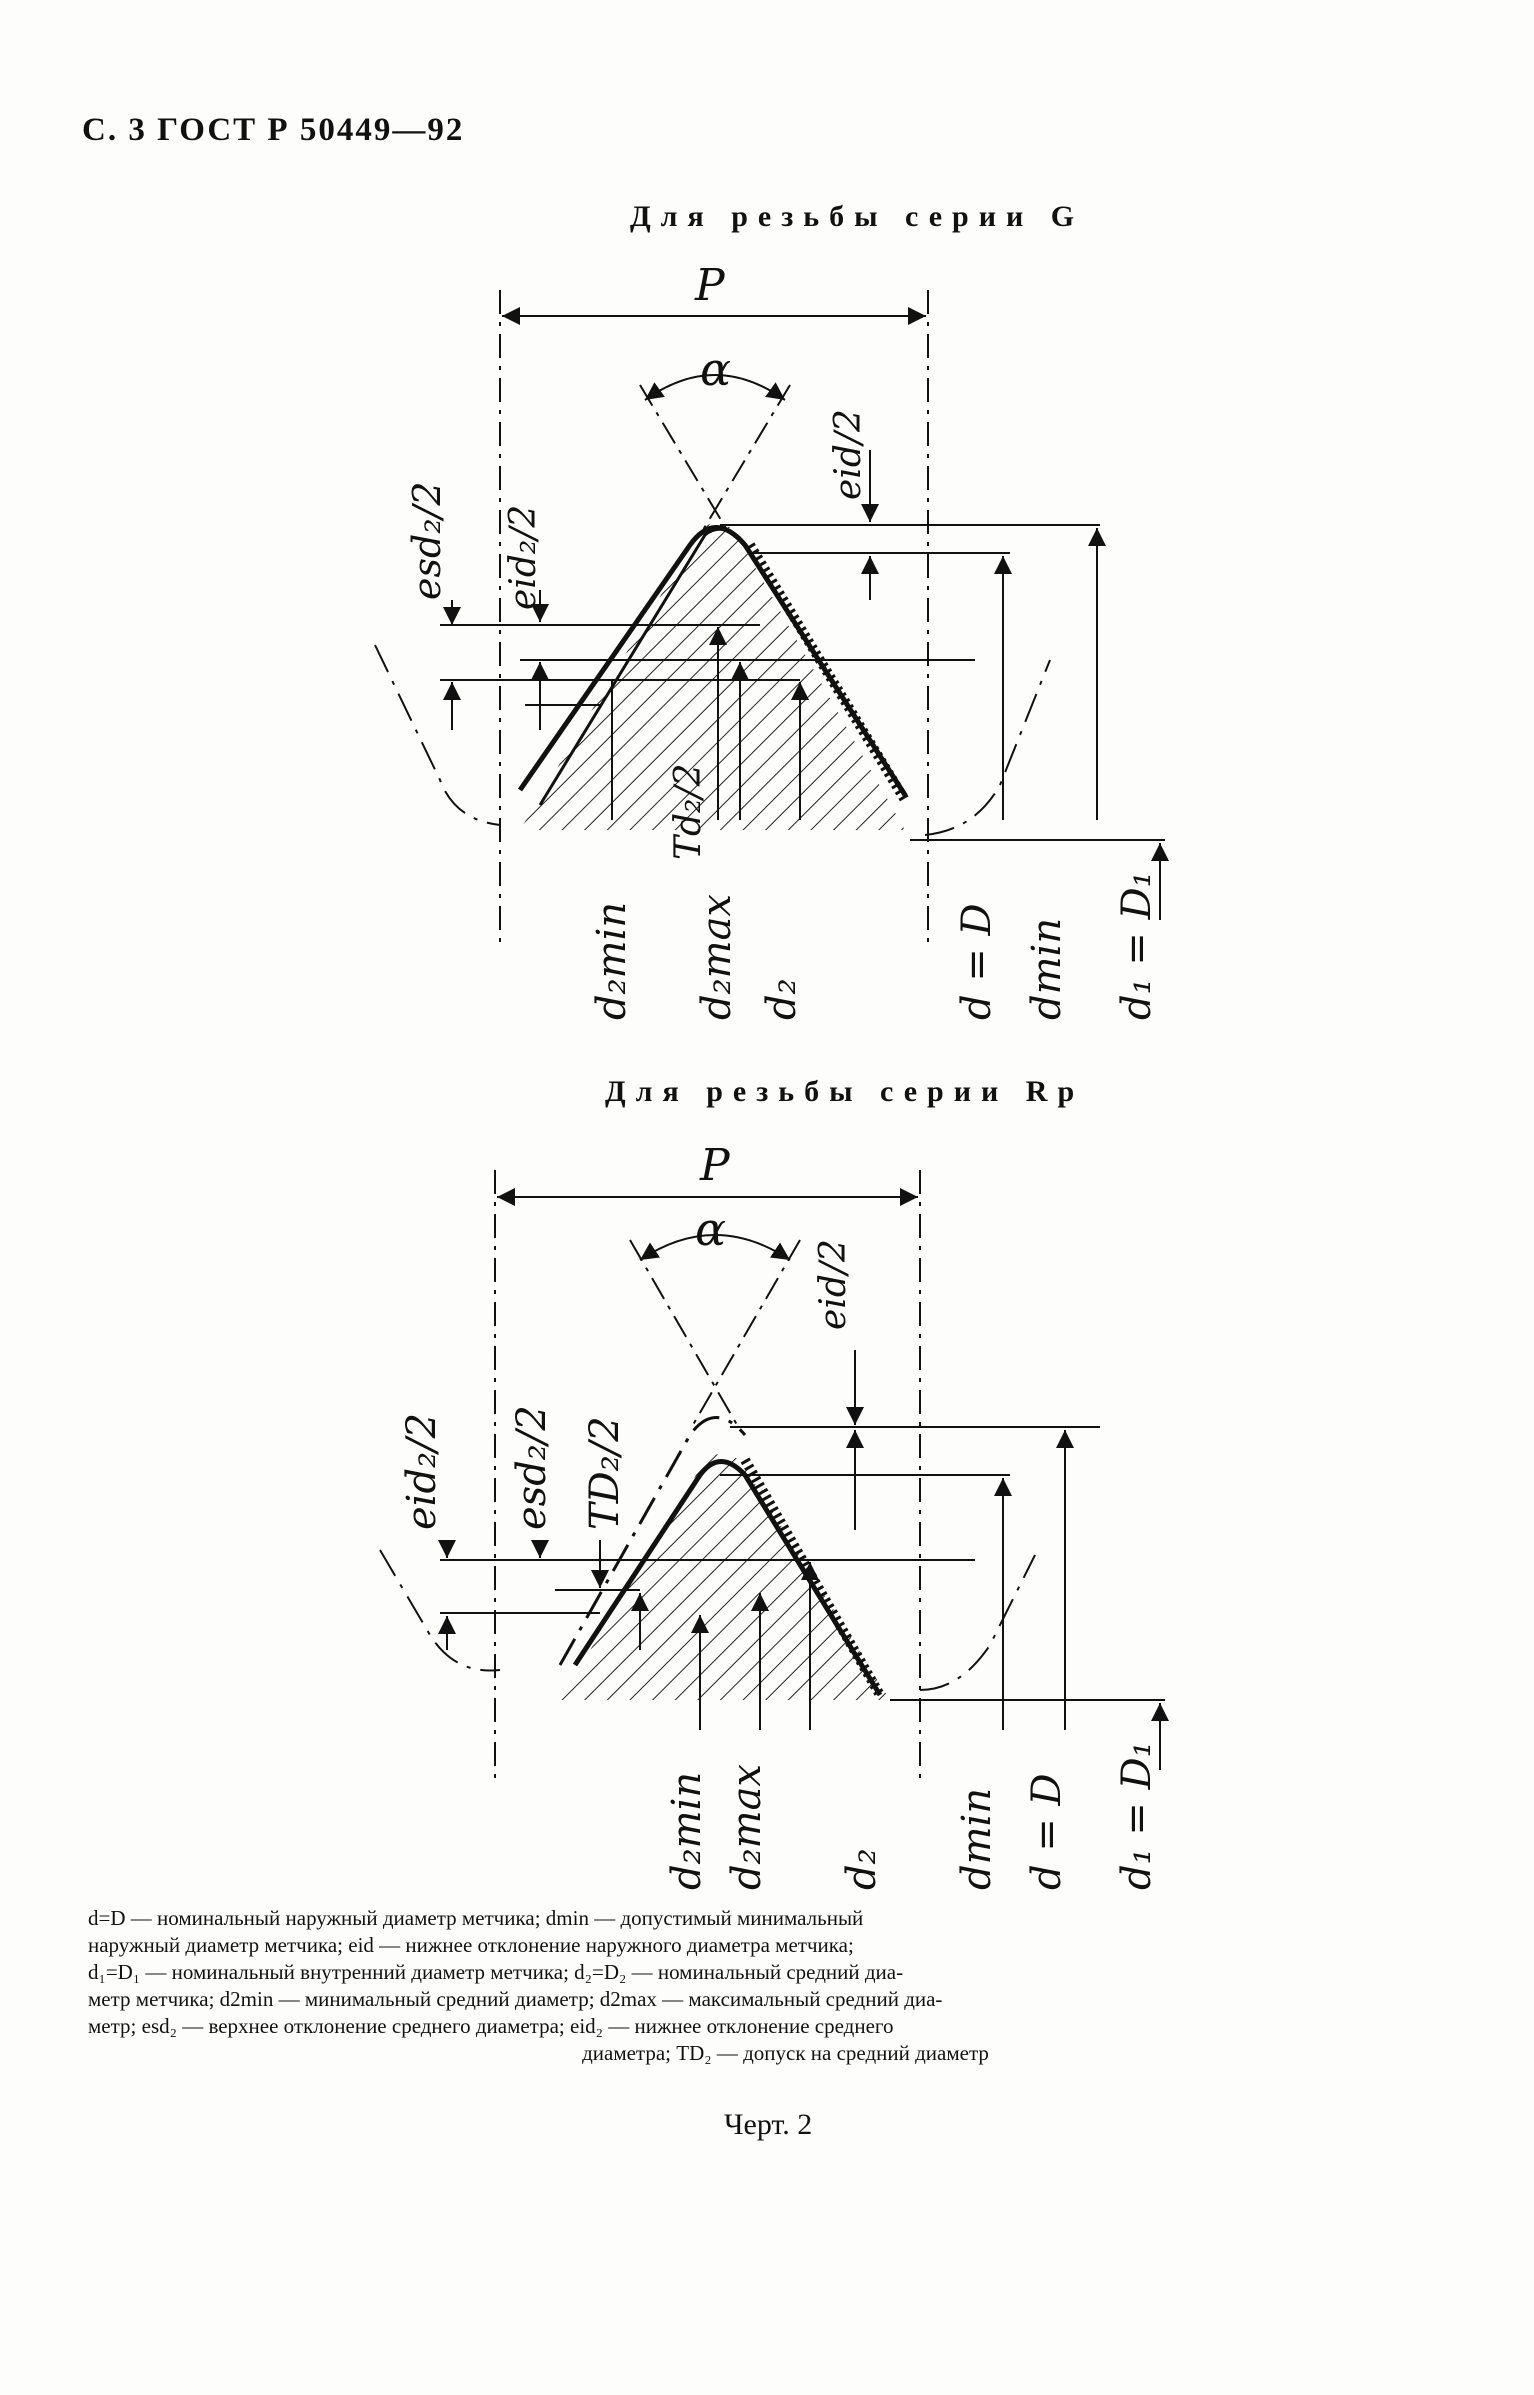 Image resolution: width=1534 pixels, height=2395 pixels. I want to click on profile-outline, so click(712, 661).